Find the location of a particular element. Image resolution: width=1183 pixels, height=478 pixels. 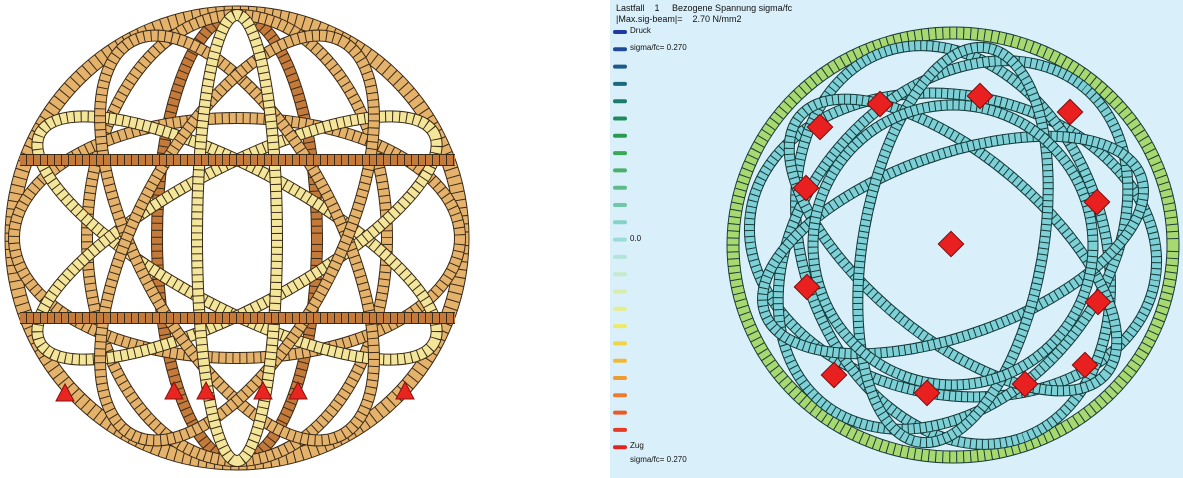

legend-swatches is located at coordinates (620, 240).